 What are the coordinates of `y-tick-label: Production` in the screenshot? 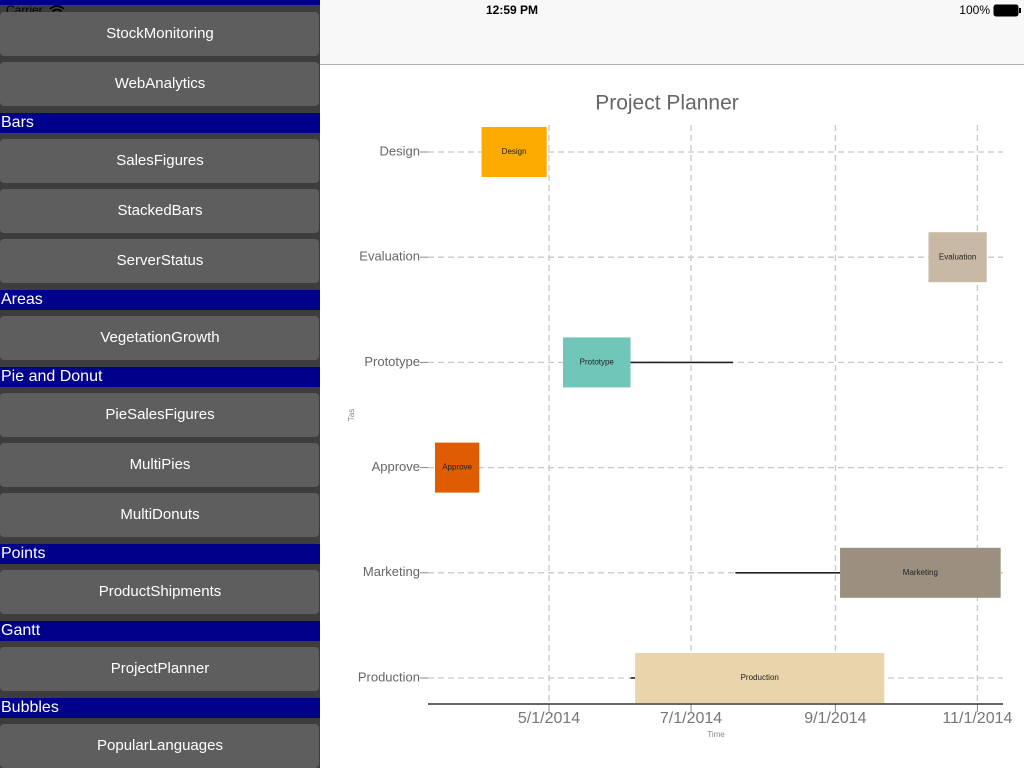 It's located at (389, 676).